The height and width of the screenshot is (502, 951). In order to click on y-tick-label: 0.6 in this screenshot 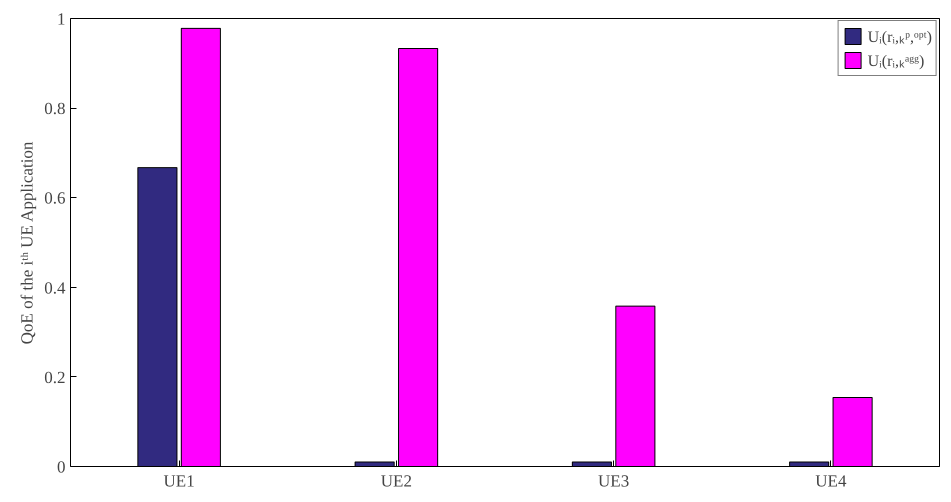, I will do `click(55, 198)`.